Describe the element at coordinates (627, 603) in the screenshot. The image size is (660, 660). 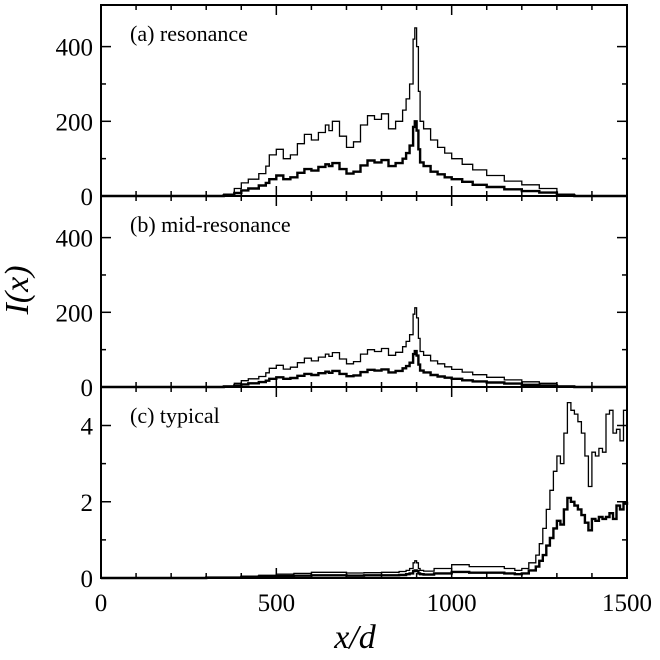
I see `x-tick-label: 1500` at that location.